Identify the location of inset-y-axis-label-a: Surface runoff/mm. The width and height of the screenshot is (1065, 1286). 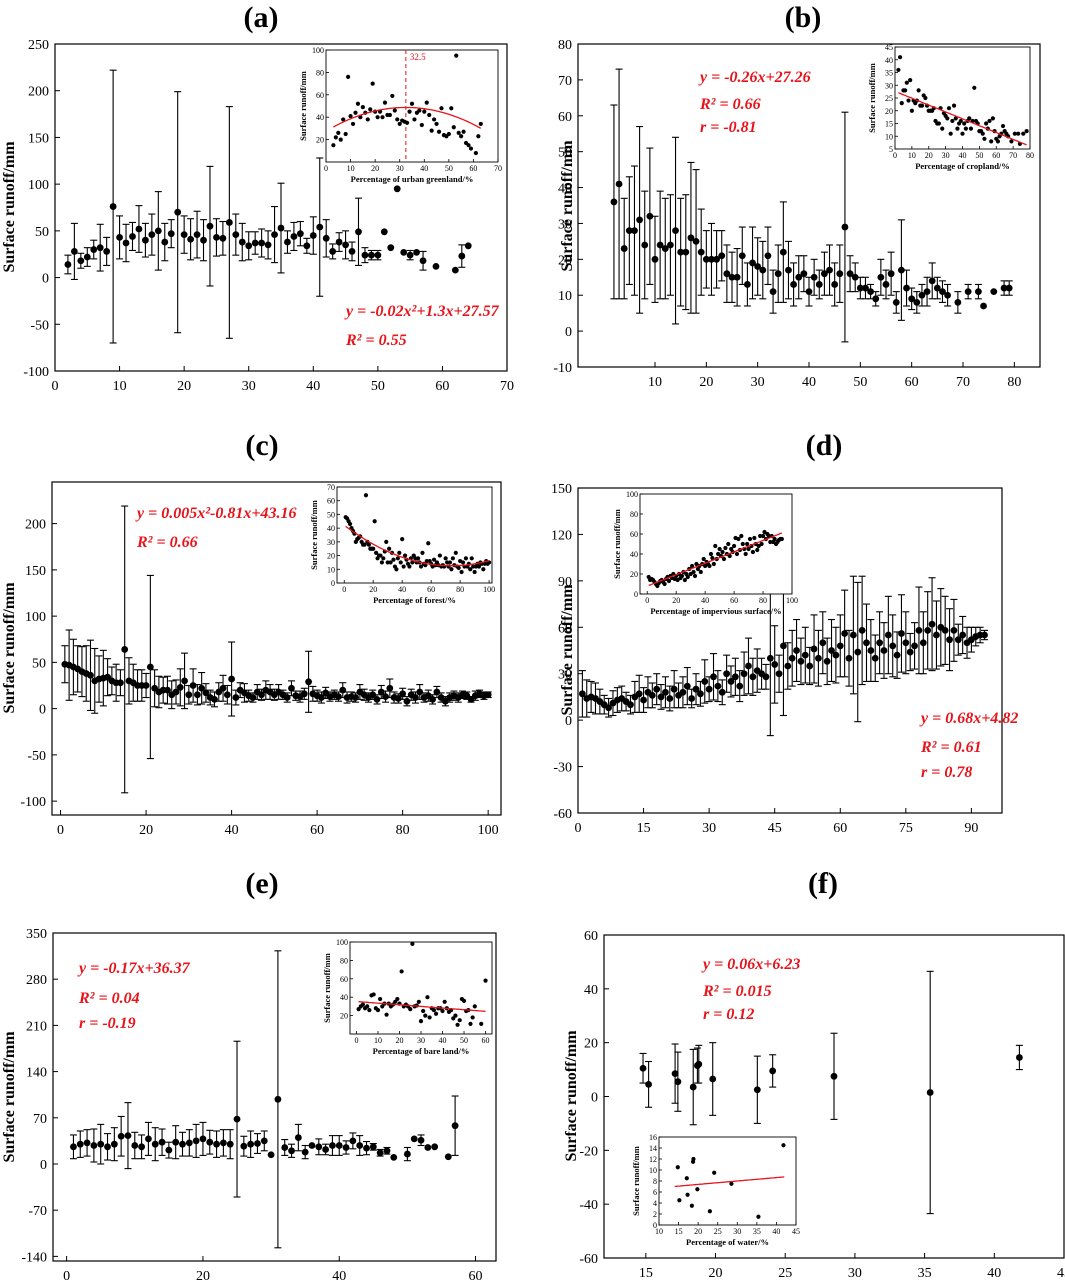
(303, 106).